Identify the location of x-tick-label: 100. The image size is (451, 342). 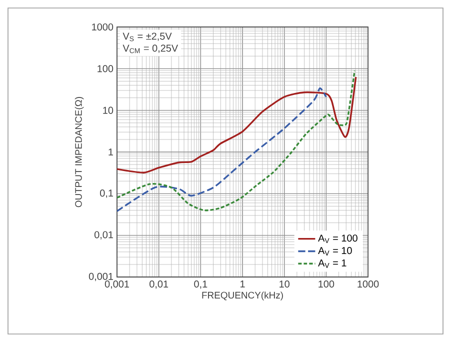
(326, 284).